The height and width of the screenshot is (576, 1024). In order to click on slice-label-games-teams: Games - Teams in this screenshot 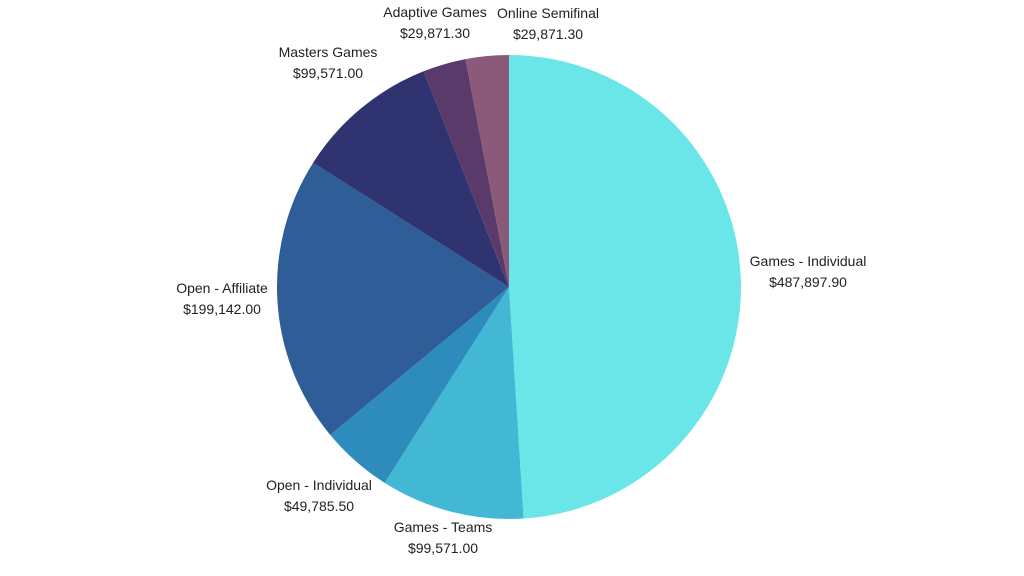, I will do `click(443, 527)`.